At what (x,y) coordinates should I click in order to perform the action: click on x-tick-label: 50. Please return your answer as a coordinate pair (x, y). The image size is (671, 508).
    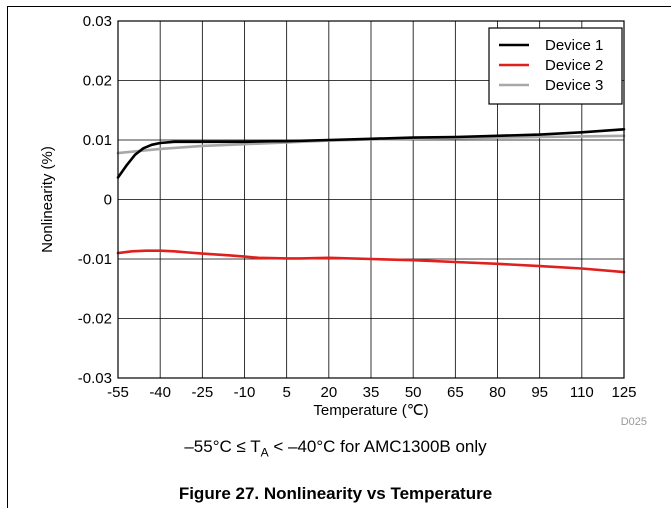
    Looking at the image, I should click on (413, 392).